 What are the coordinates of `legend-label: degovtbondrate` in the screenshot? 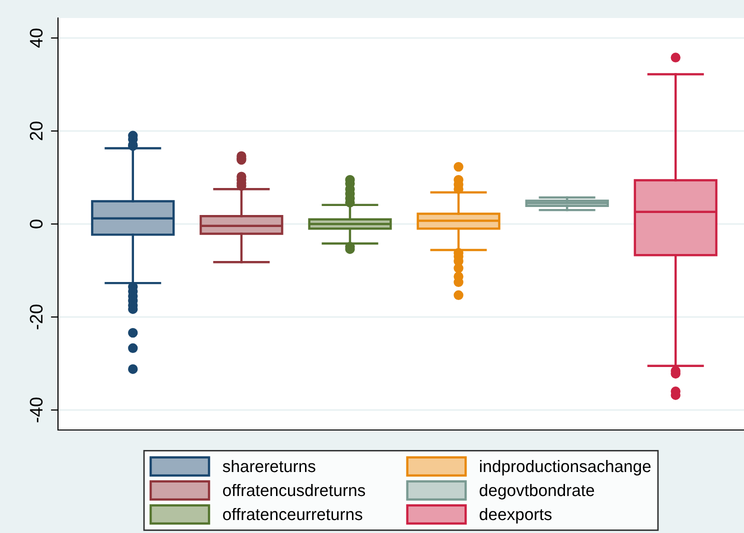 It's located at (537, 492).